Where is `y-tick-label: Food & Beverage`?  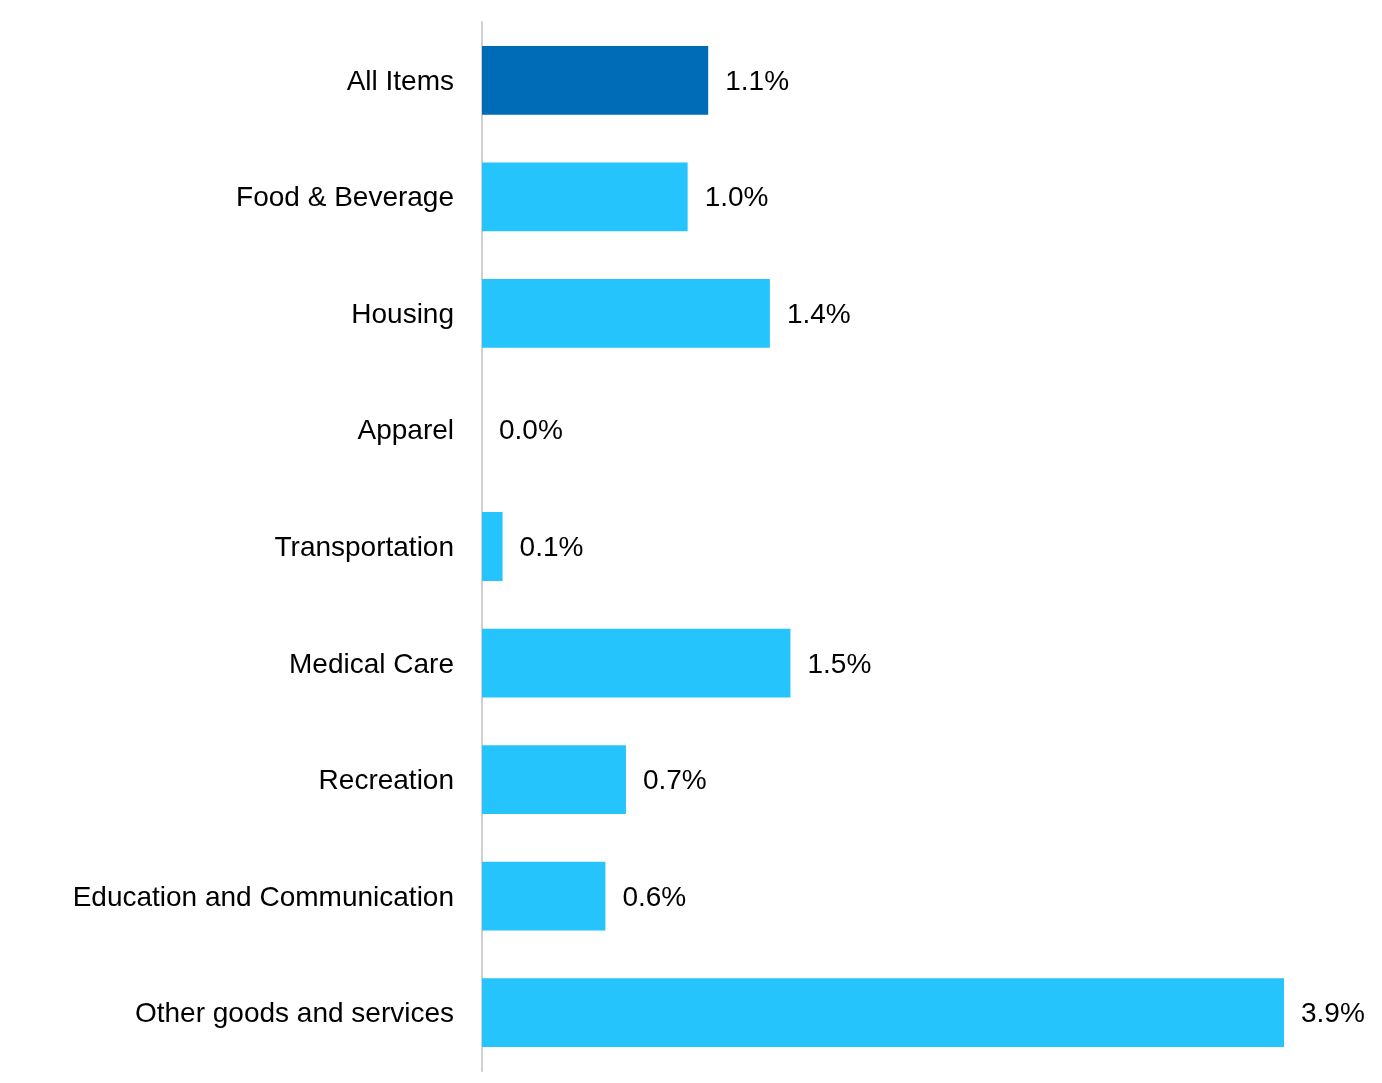
y-tick-label: Food & Beverage is located at coordinates (345, 197).